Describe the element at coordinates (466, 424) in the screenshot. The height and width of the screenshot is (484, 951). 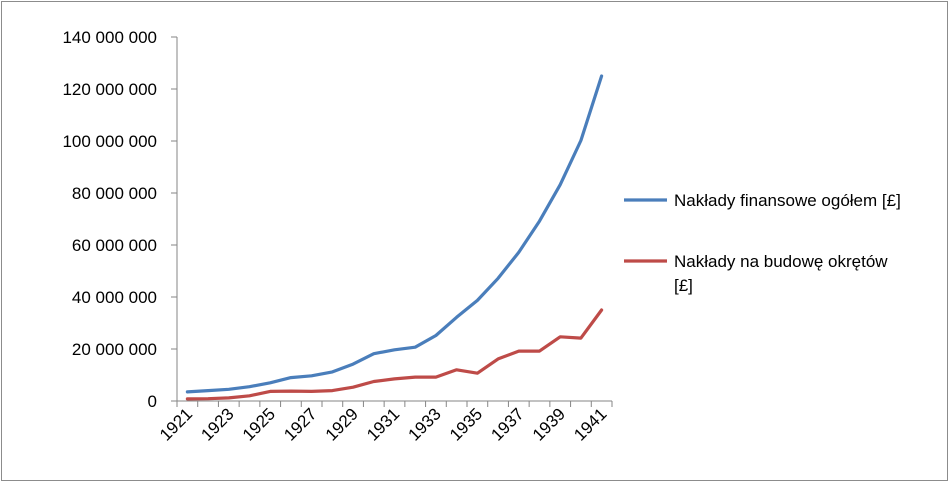
I see `x-tick-label: 1935` at that location.